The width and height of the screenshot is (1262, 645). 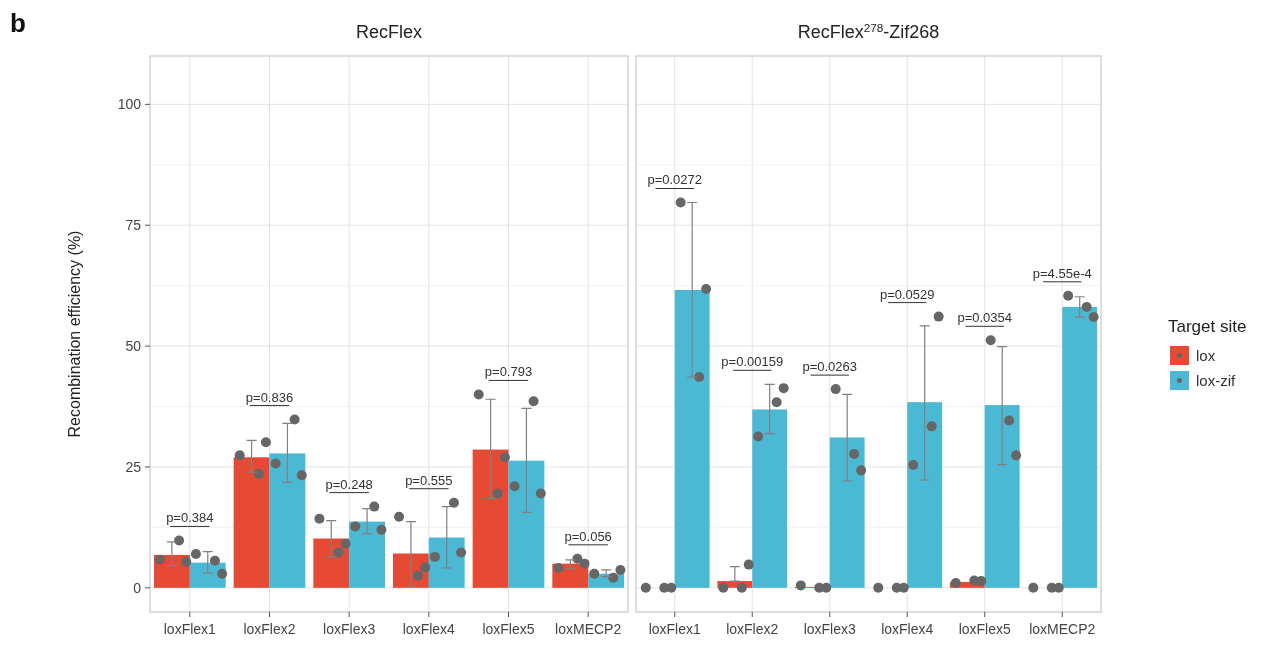 I want to click on y-tick-label: 25, so click(x=133, y=466).